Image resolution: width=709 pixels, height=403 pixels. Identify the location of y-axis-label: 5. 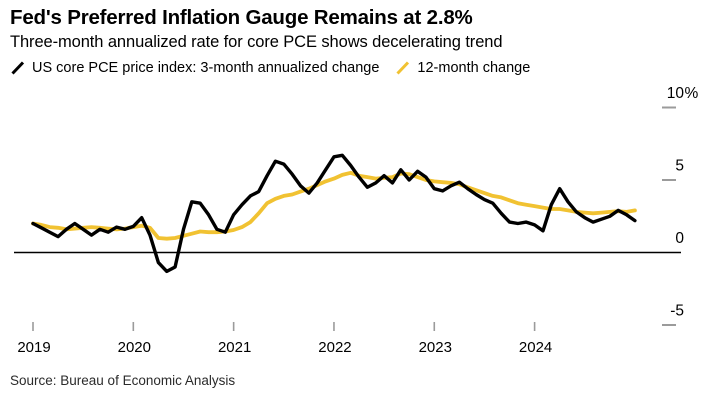
(679, 166).